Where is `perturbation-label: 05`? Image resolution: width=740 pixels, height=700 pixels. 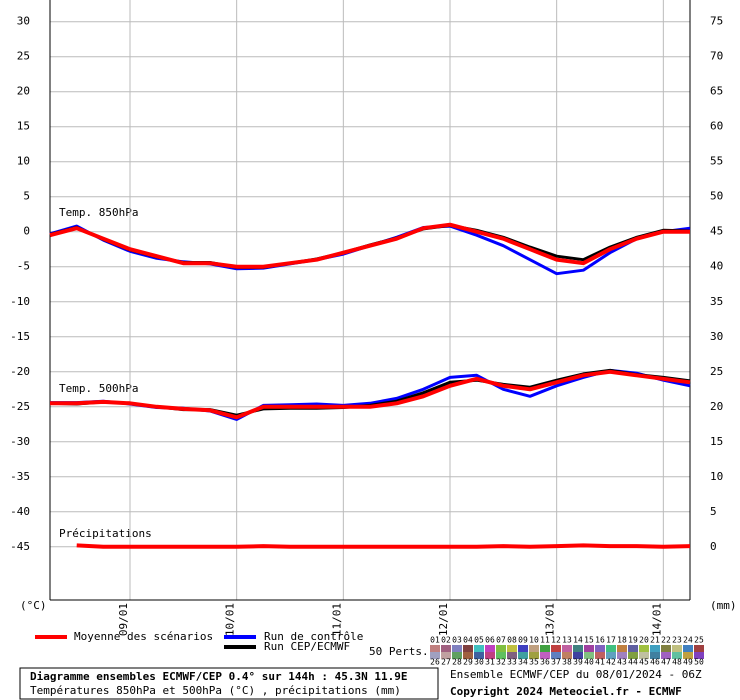 perturbation-label: 05 is located at coordinates (479, 640).